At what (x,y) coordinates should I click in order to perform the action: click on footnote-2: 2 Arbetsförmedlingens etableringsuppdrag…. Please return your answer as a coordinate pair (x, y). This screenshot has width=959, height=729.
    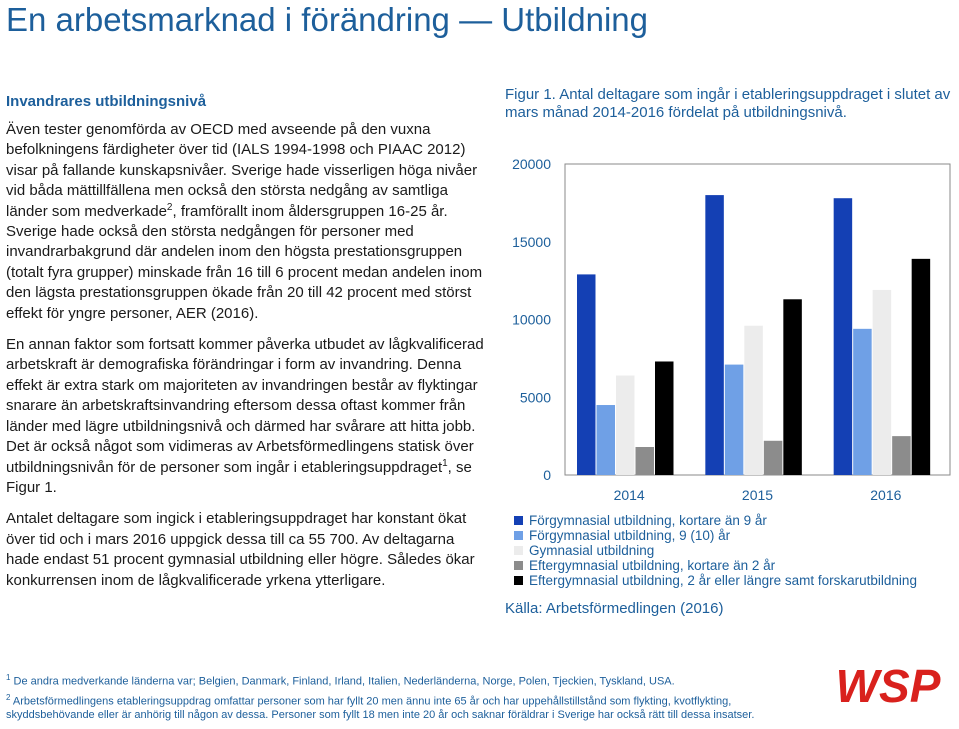
    Looking at the image, I should click on (391, 707).